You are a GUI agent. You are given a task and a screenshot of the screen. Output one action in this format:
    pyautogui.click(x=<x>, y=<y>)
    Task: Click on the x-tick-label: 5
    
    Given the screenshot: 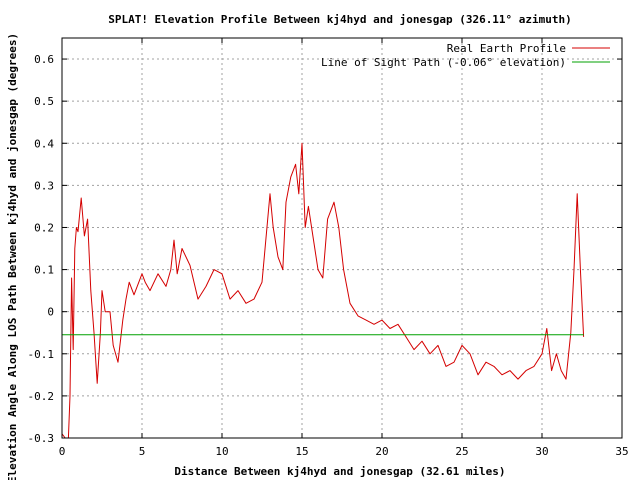 What is the action you would take?
    pyautogui.click(x=142, y=451)
    